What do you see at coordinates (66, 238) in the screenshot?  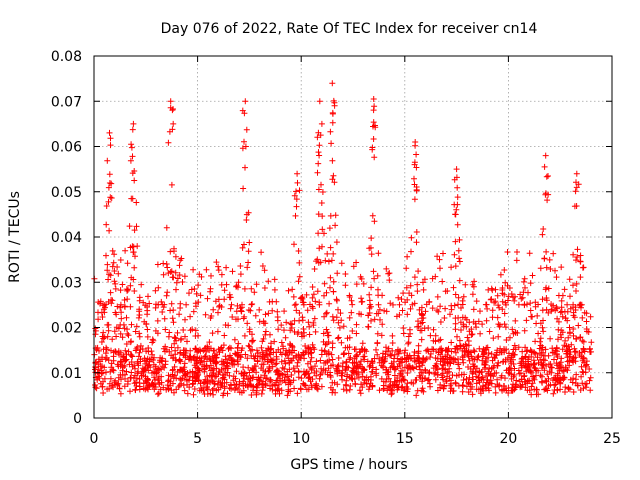 I see `y-tick-label: 0.04` at bounding box center [66, 238].